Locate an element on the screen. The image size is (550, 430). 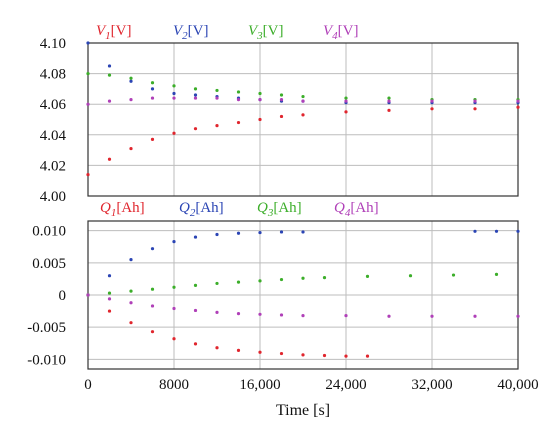
legend-entry: Q1[Ah] is located at coordinates (122, 209).